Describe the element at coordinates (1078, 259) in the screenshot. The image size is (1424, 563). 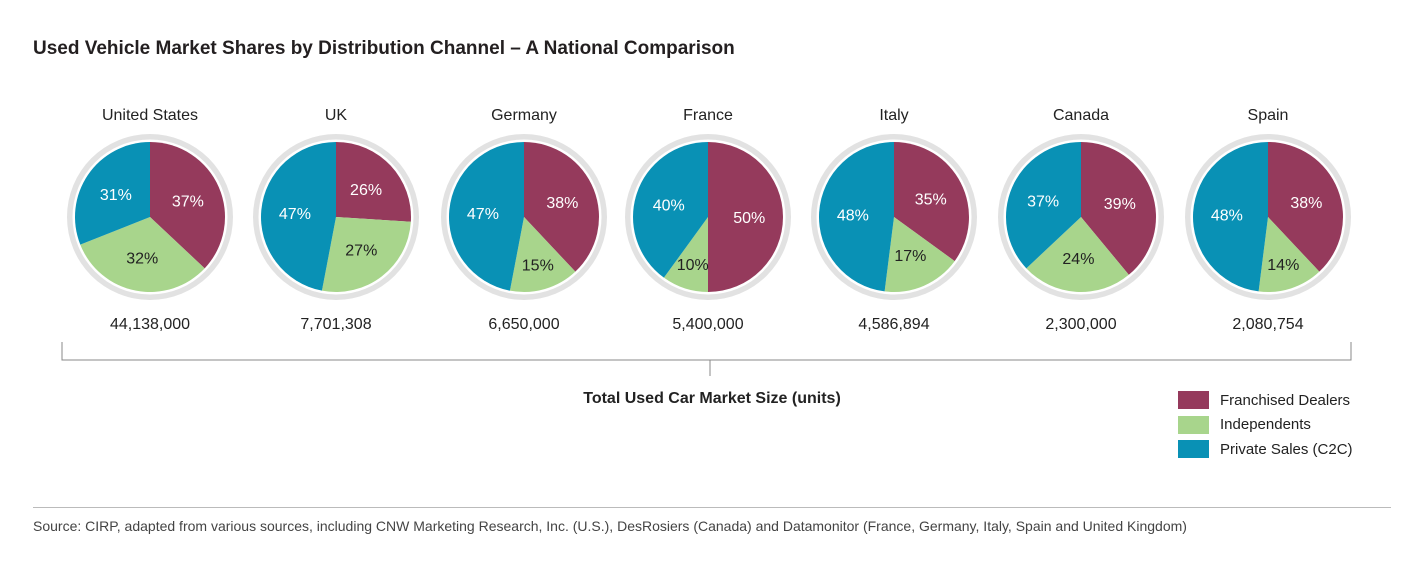
I see `slice-label: 24%` at that location.